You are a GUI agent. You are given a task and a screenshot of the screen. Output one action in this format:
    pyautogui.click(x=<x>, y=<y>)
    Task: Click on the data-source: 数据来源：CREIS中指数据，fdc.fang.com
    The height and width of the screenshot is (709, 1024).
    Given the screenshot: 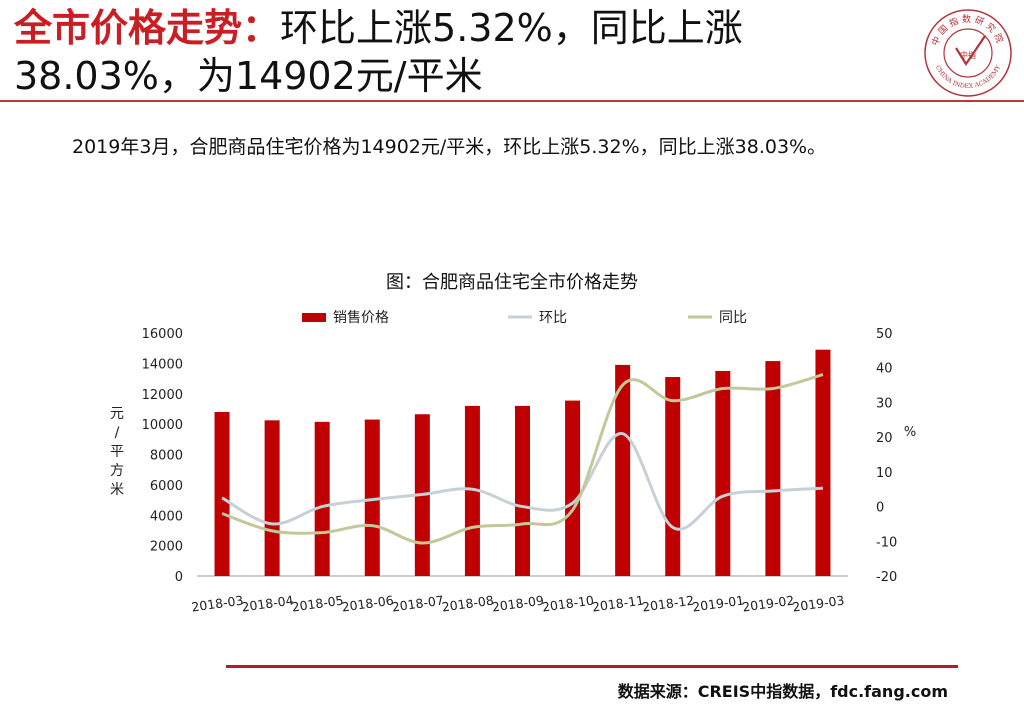 What is the action you would take?
    pyautogui.click(x=782, y=691)
    